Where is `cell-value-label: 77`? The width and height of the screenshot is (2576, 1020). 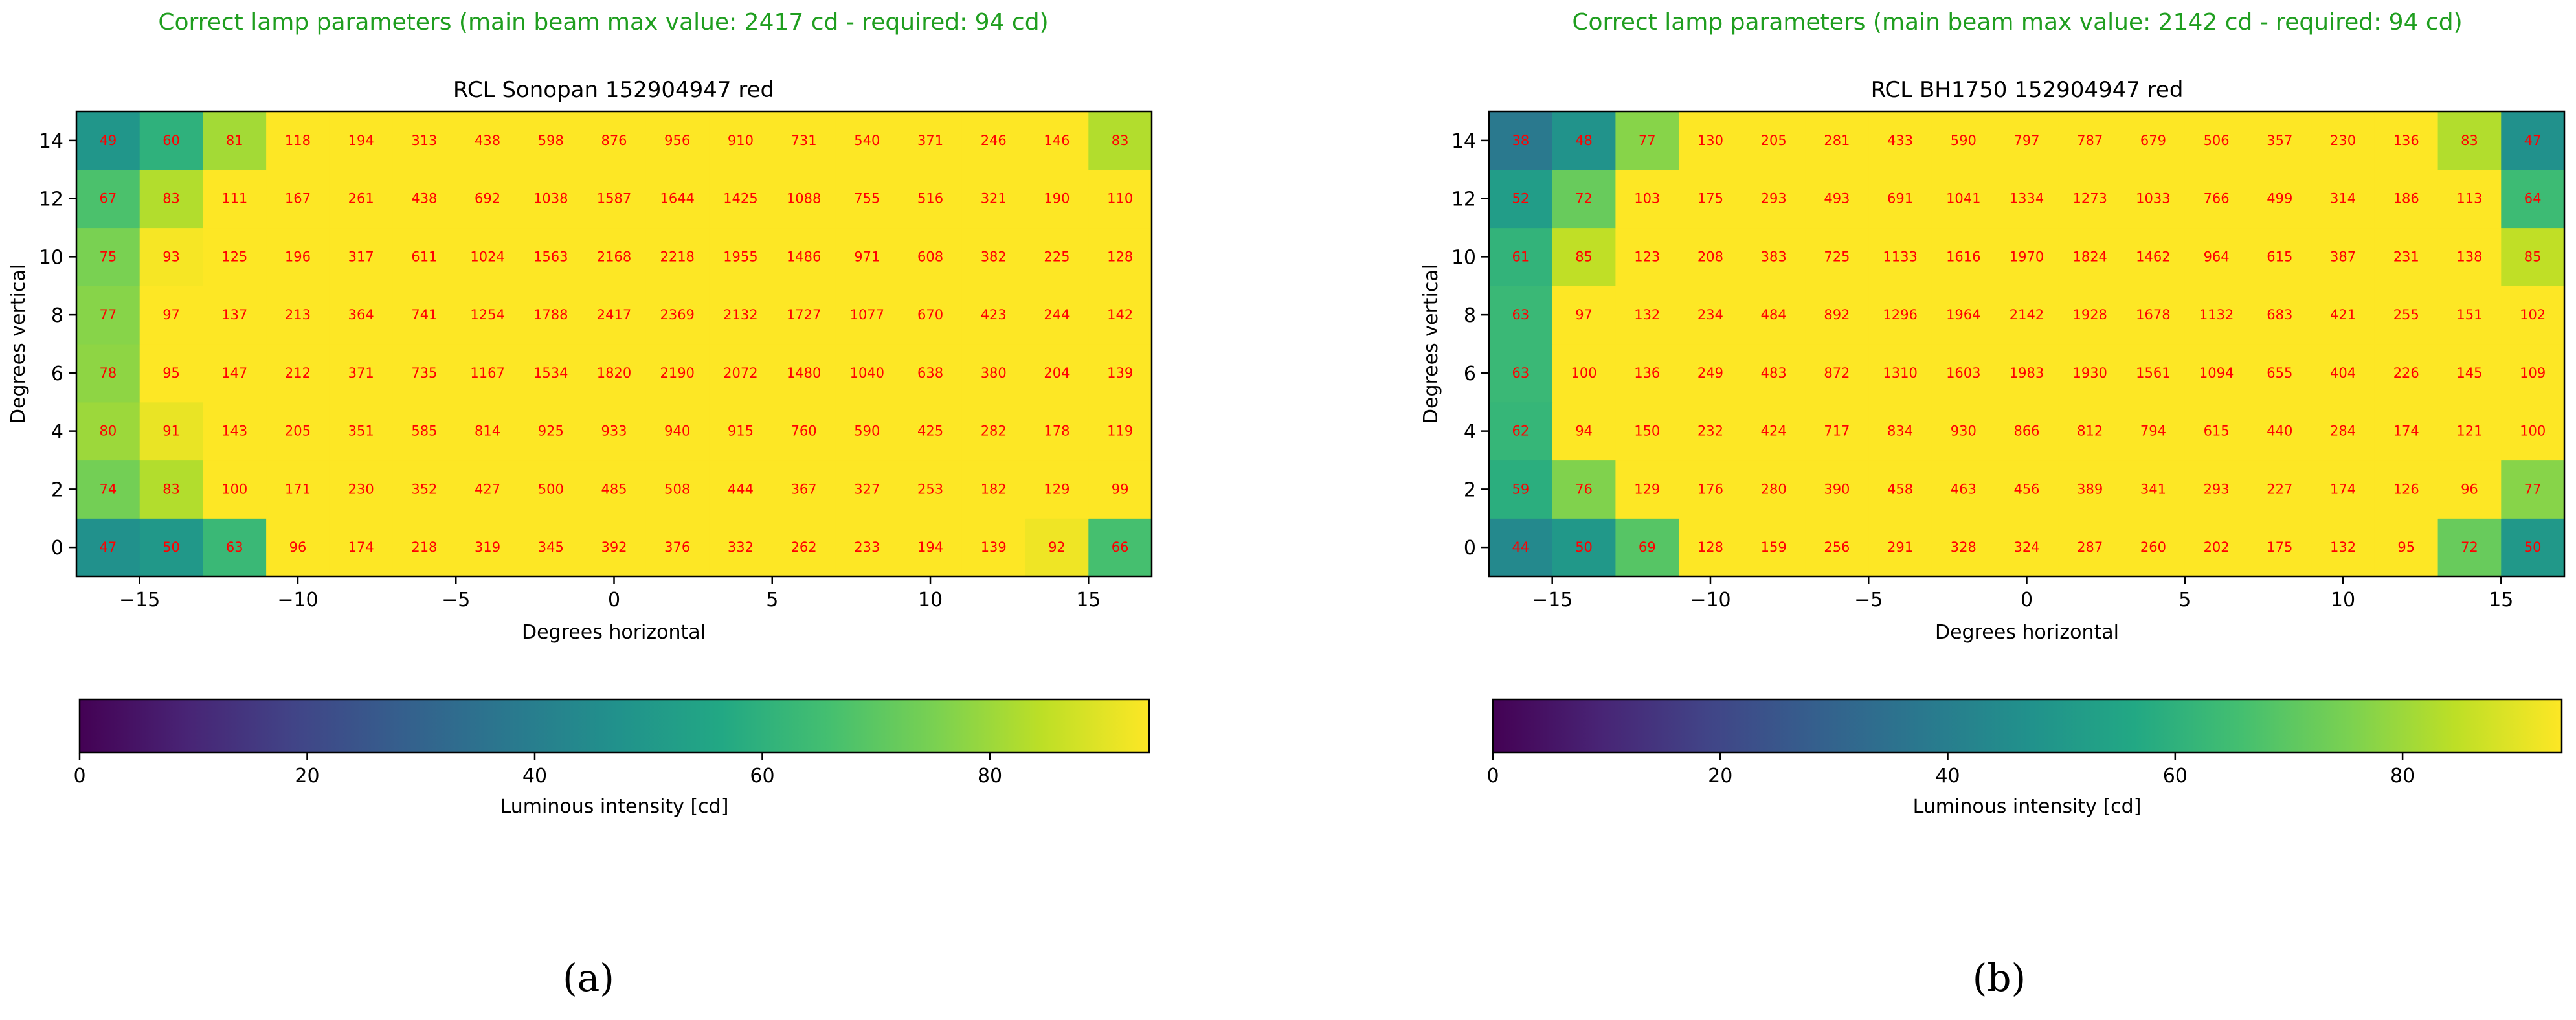 cell-value-label: 77 is located at coordinates (2533, 489).